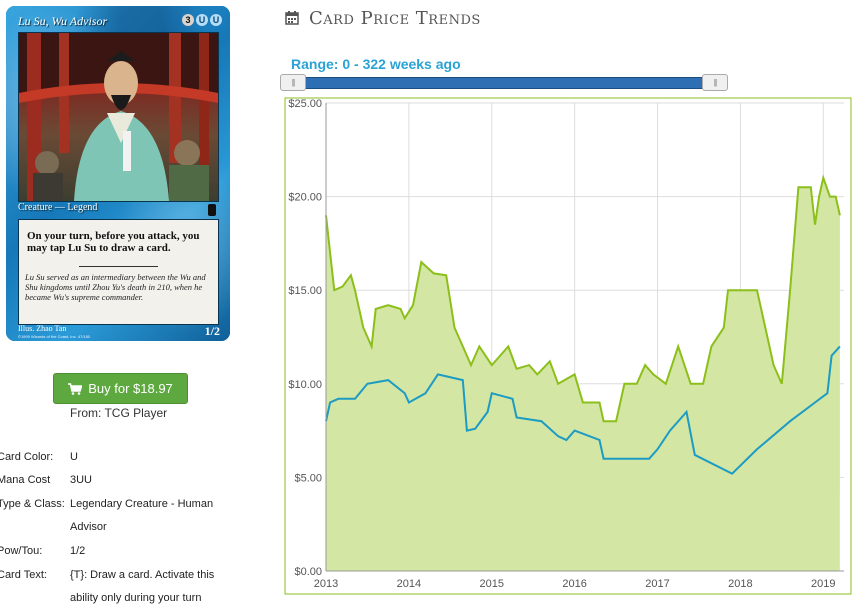  I want to click on card-type-line: Creature — Legend, so click(58, 207).